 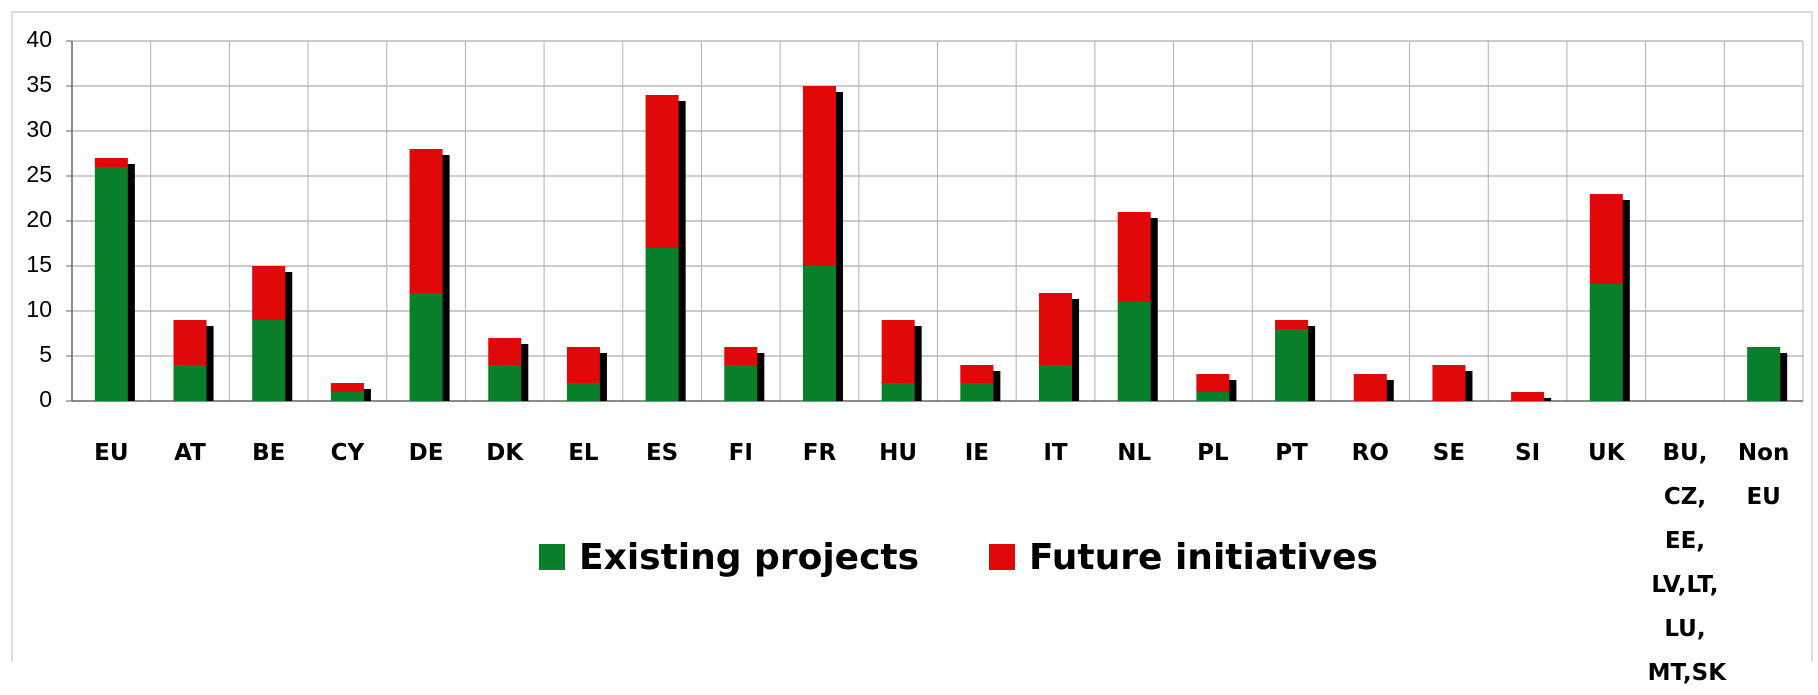 I want to click on y-tick-label: 25, so click(x=39, y=174).